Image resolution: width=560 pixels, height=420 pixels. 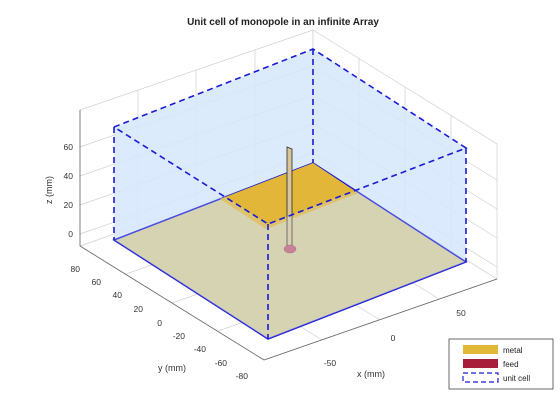 I want to click on y-tick-60: 60, so click(x=97, y=282).